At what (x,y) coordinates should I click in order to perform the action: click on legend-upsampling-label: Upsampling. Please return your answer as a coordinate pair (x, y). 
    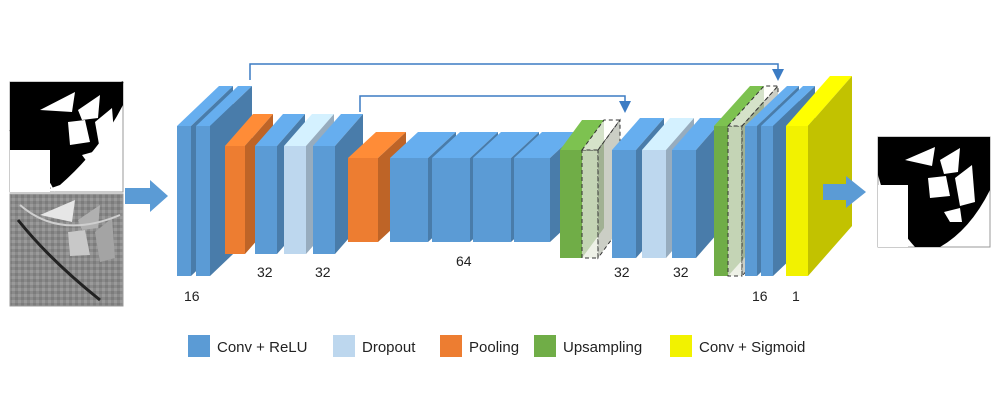
    Looking at the image, I should click on (602, 347).